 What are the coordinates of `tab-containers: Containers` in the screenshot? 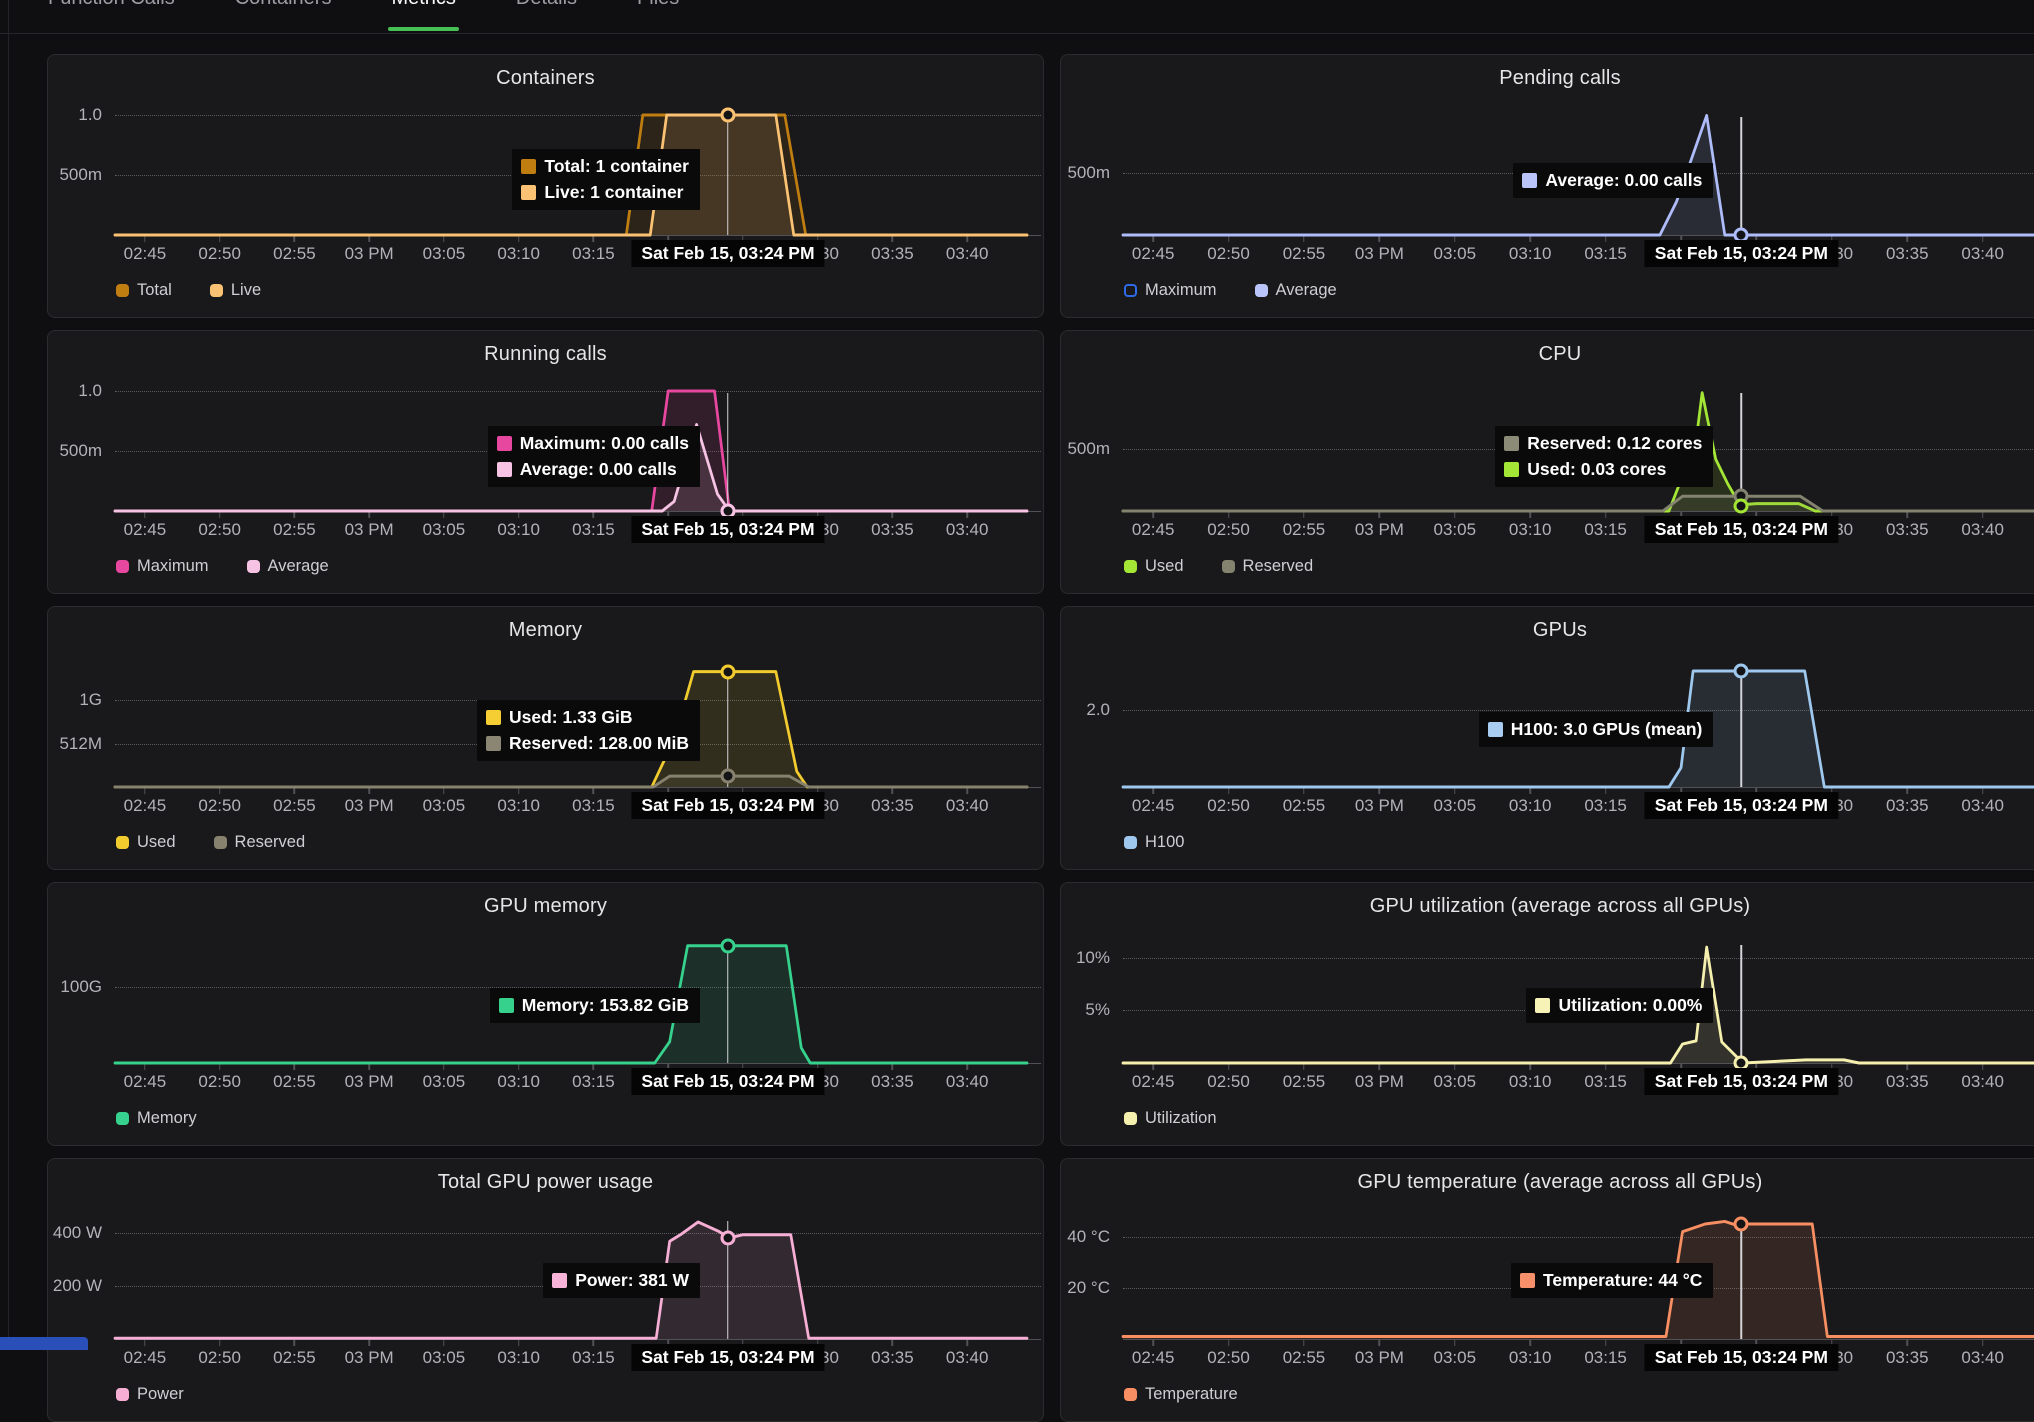 It's located at (283, 15).